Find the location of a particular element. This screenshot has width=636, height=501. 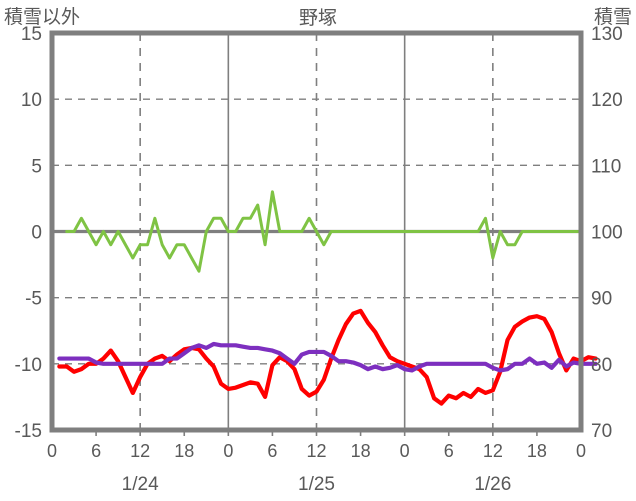

y2-axis-tick-label: 70 is located at coordinates (601, 431).